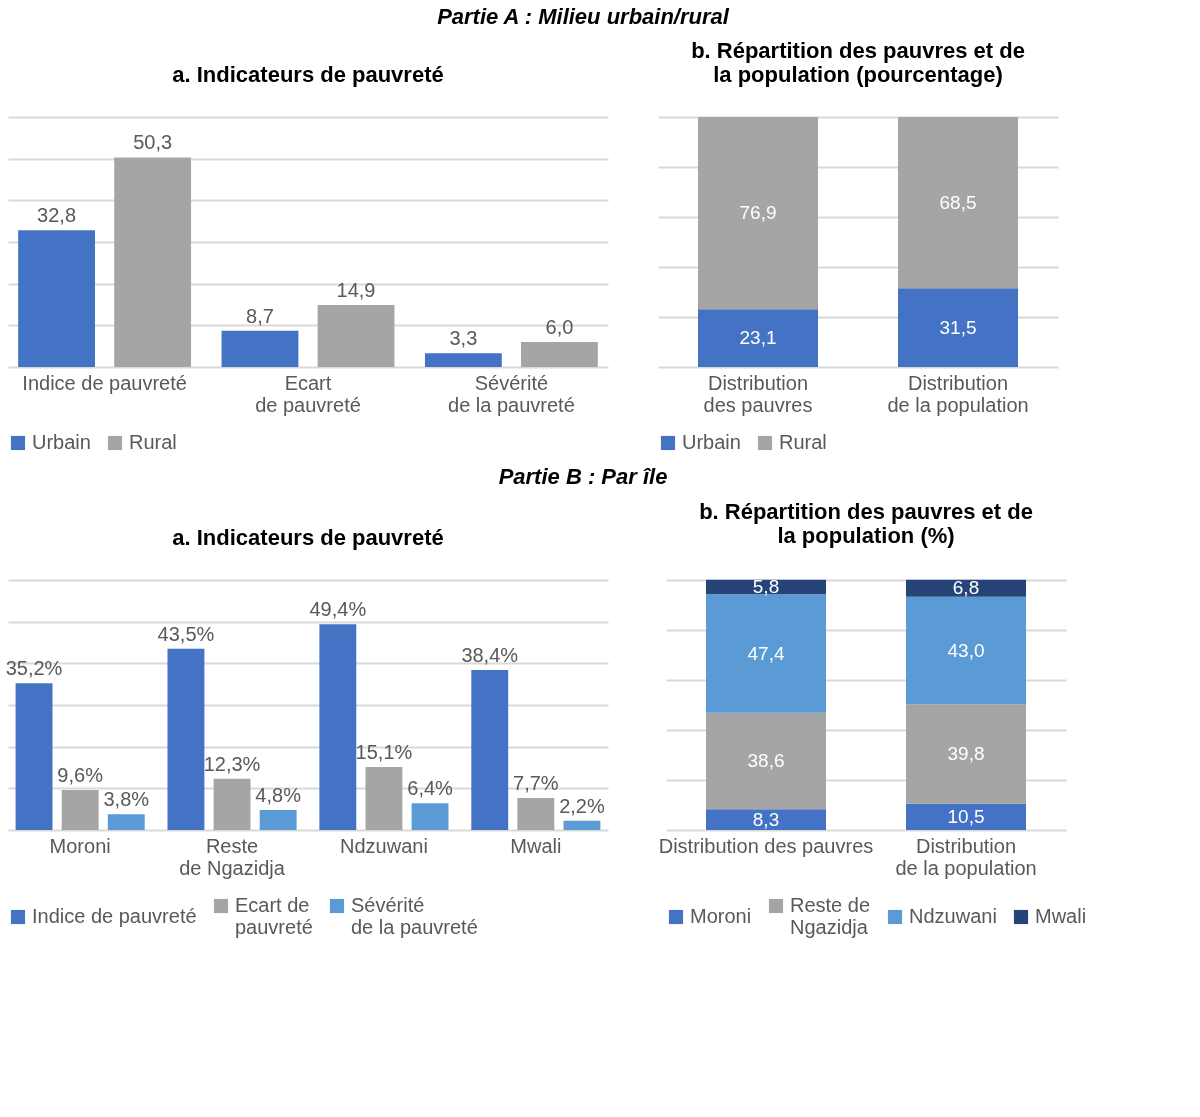  Describe the element at coordinates (490, 655) in the screenshot. I see `data-label: 38,4%` at that location.